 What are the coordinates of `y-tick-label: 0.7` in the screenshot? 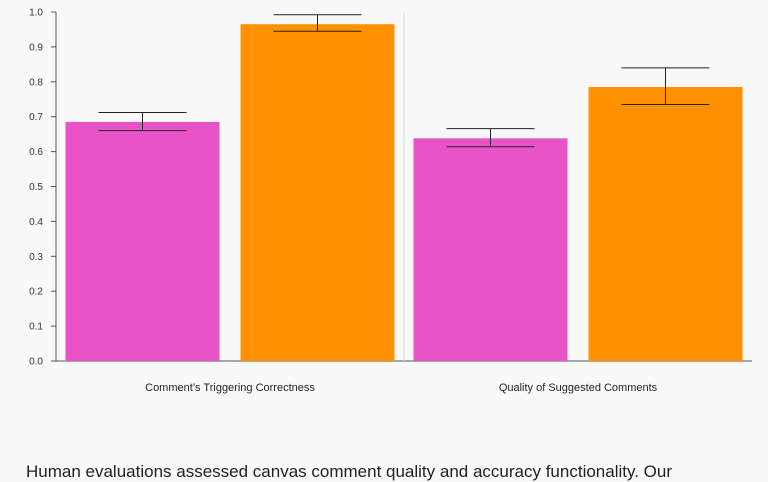 It's located at (36, 117).